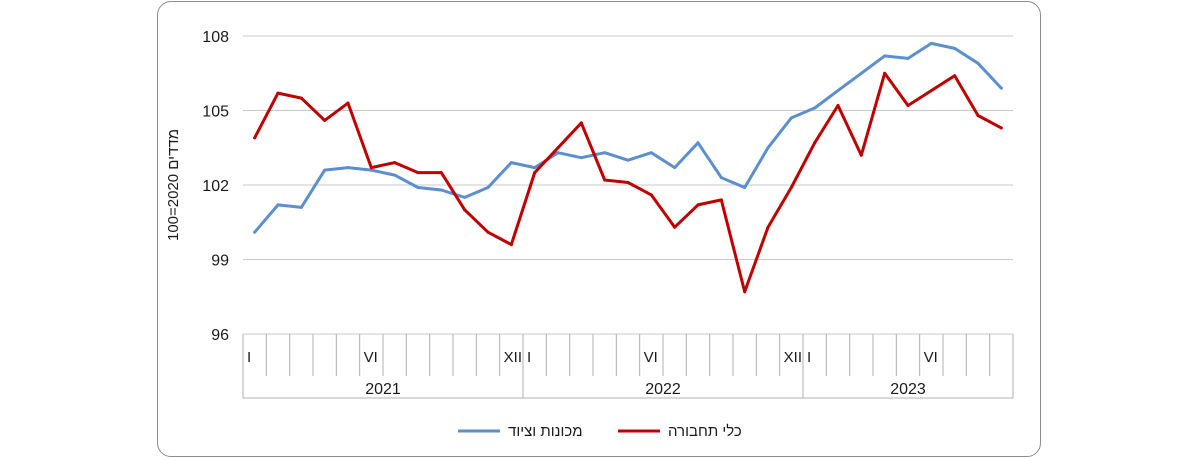 This screenshot has width=1200, height=460. What do you see at coordinates (383, 389) in the screenshot?
I see `year-label: 2021` at bounding box center [383, 389].